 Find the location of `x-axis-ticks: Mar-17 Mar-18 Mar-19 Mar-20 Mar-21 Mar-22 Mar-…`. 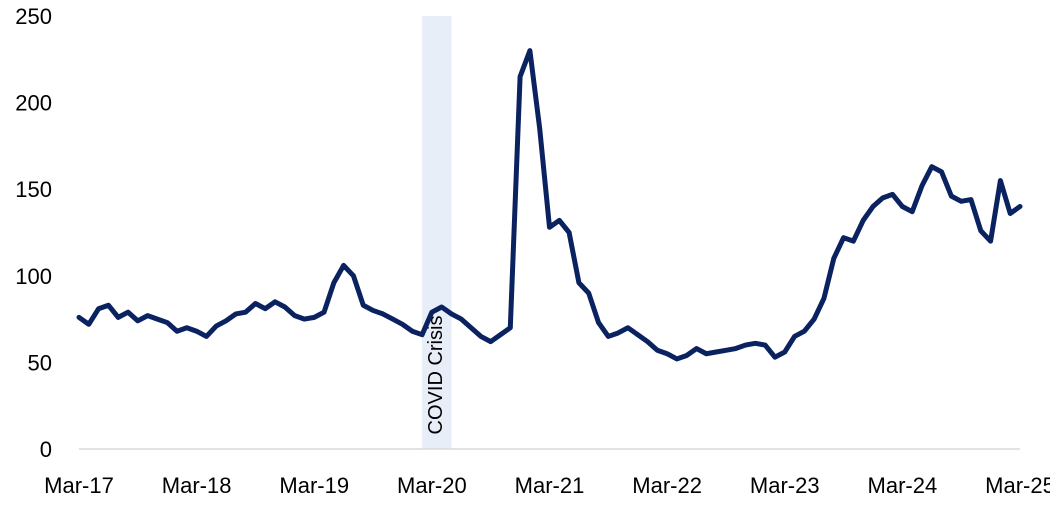

x-axis-ticks: Mar-17 Mar-18 Mar-19 Mar-20 Mar-21 Mar-22 Mar-… is located at coordinates (547, 485).